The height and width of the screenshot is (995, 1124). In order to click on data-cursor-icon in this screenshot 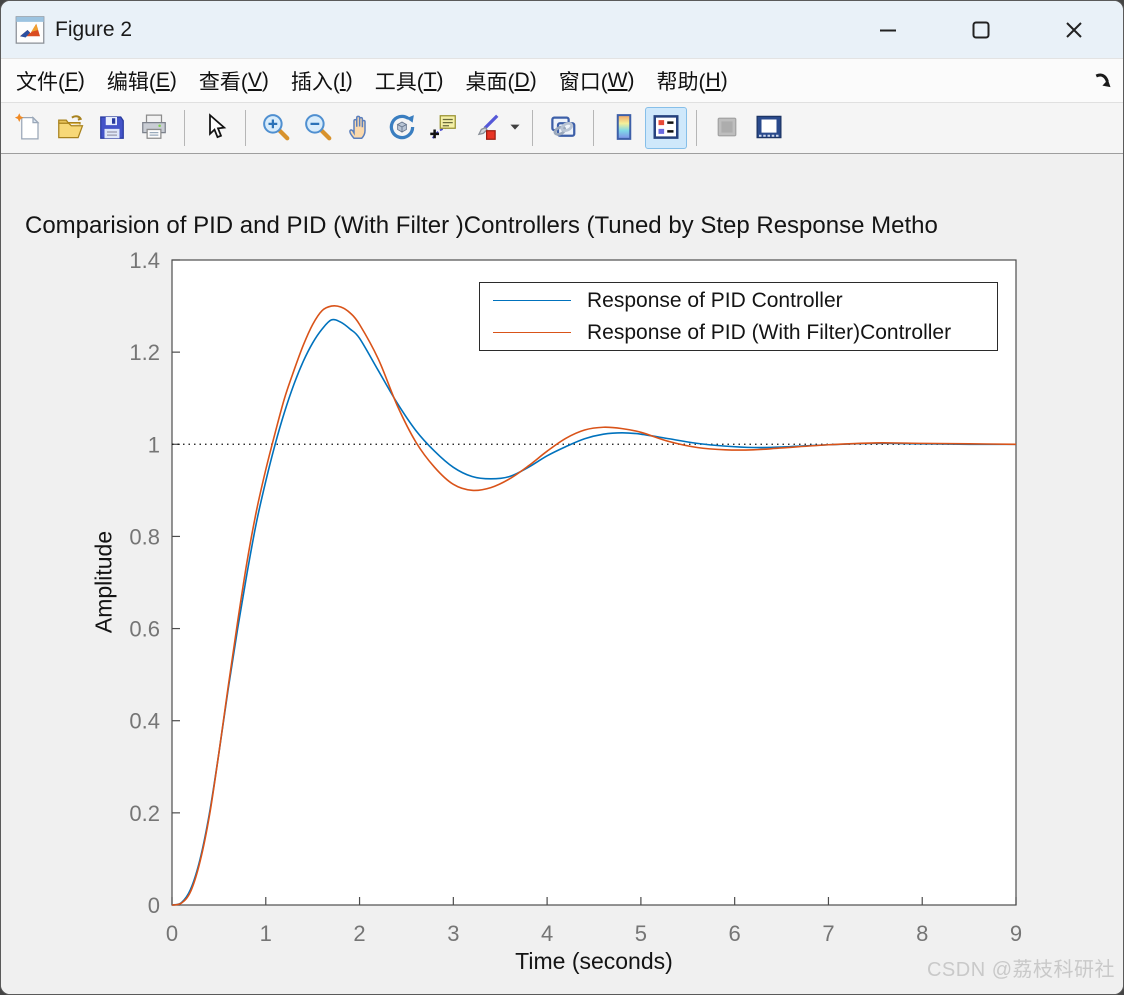, I will do `click(444, 128)`.